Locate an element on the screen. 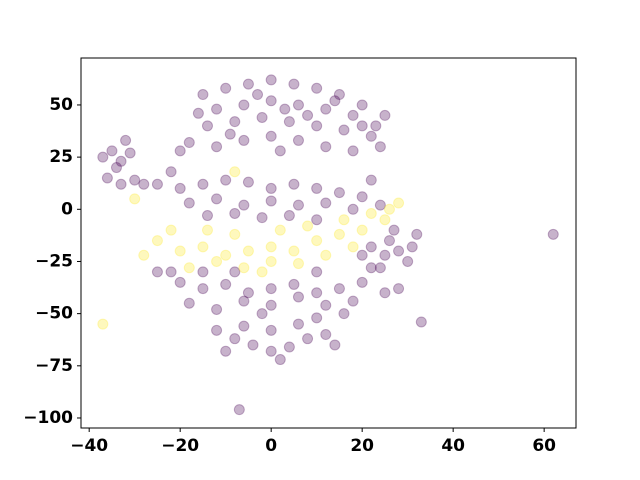 The height and width of the screenshot is (480, 640). y-tick-label: −25 is located at coordinates (54, 261).